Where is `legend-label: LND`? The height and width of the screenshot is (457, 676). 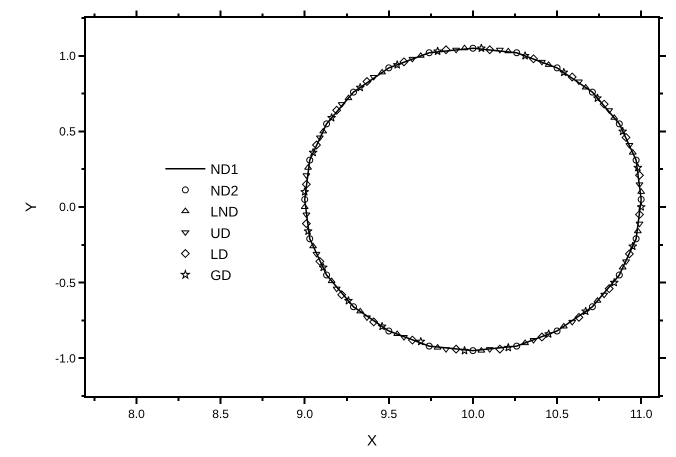
legend-label: LND is located at coordinates (224, 212).